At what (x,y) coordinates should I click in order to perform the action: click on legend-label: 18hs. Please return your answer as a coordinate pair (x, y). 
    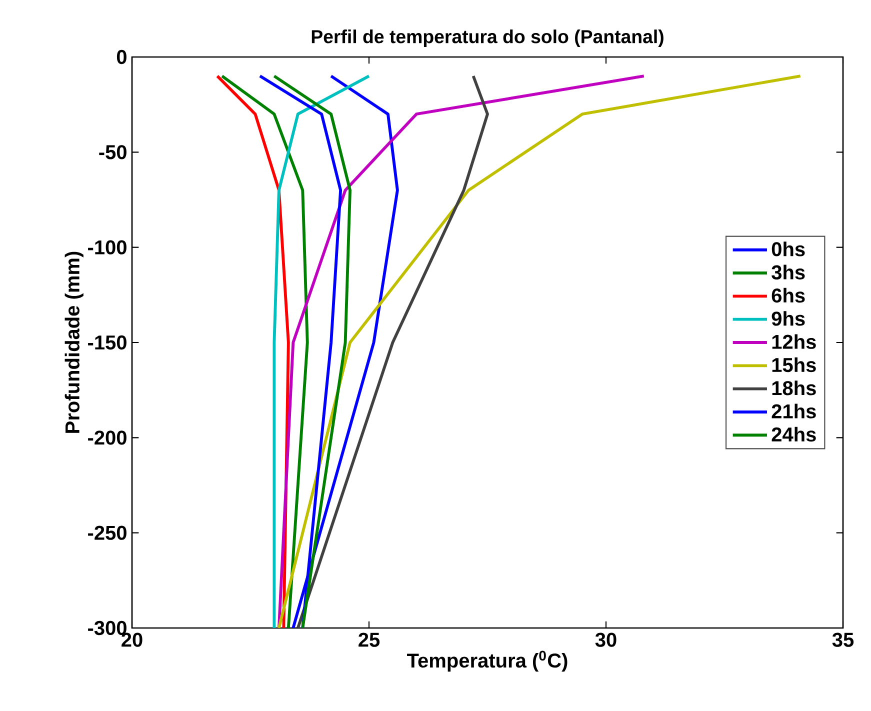
    Looking at the image, I should click on (794, 388).